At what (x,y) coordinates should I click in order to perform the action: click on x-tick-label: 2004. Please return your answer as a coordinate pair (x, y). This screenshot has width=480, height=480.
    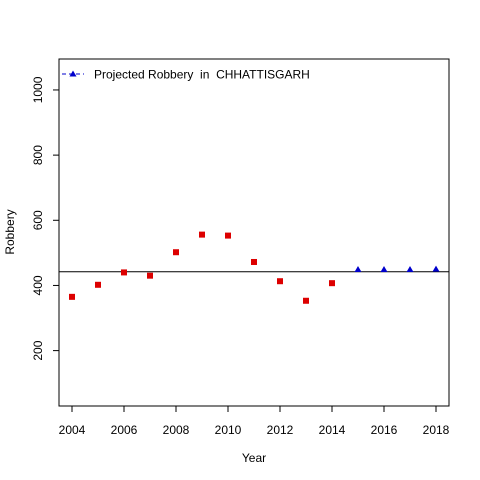
    Looking at the image, I should click on (72, 430).